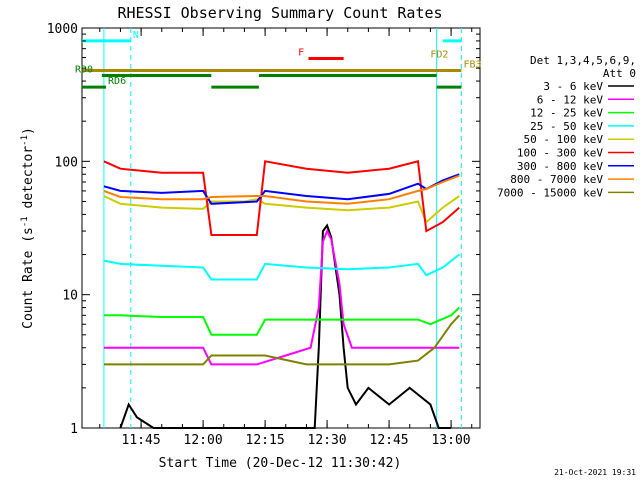  I want to click on legend-header-1: Att 0, so click(619, 73).